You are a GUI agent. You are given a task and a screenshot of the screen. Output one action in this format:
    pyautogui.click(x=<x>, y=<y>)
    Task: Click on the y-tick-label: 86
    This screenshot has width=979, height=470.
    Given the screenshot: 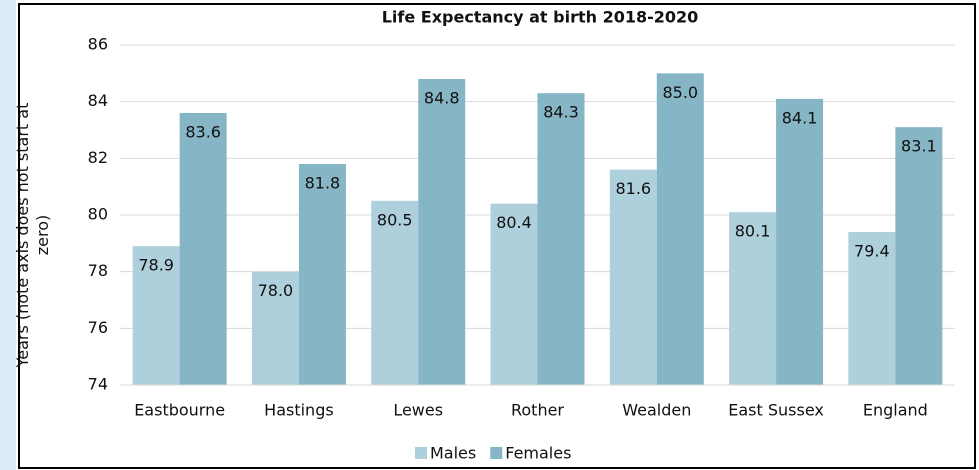 What is the action you would take?
    pyautogui.click(x=98, y=44)
    